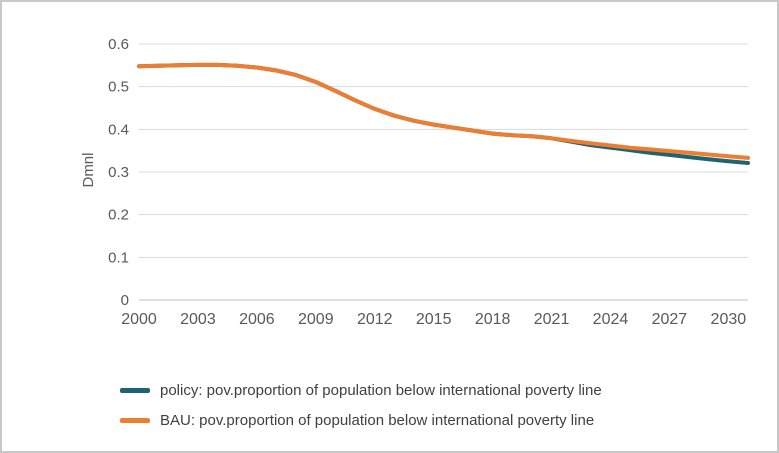 The image size is (779, 453). Describe the element at coordinates (375, 319) in the screenshot. I see `x-tick-label: 2012` at that location.